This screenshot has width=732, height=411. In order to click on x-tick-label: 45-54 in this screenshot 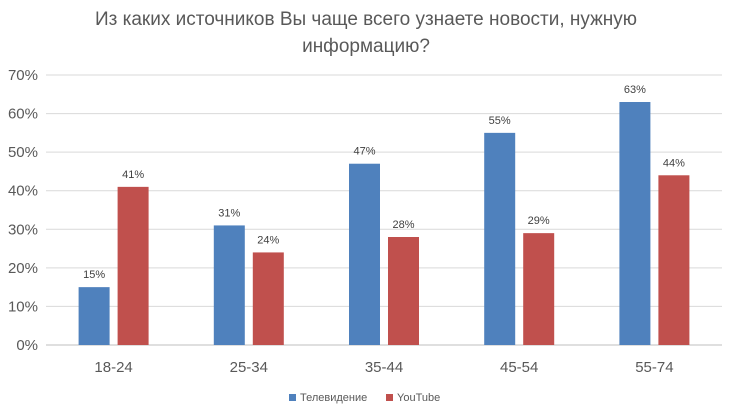, I will do `click(519, 367)`.